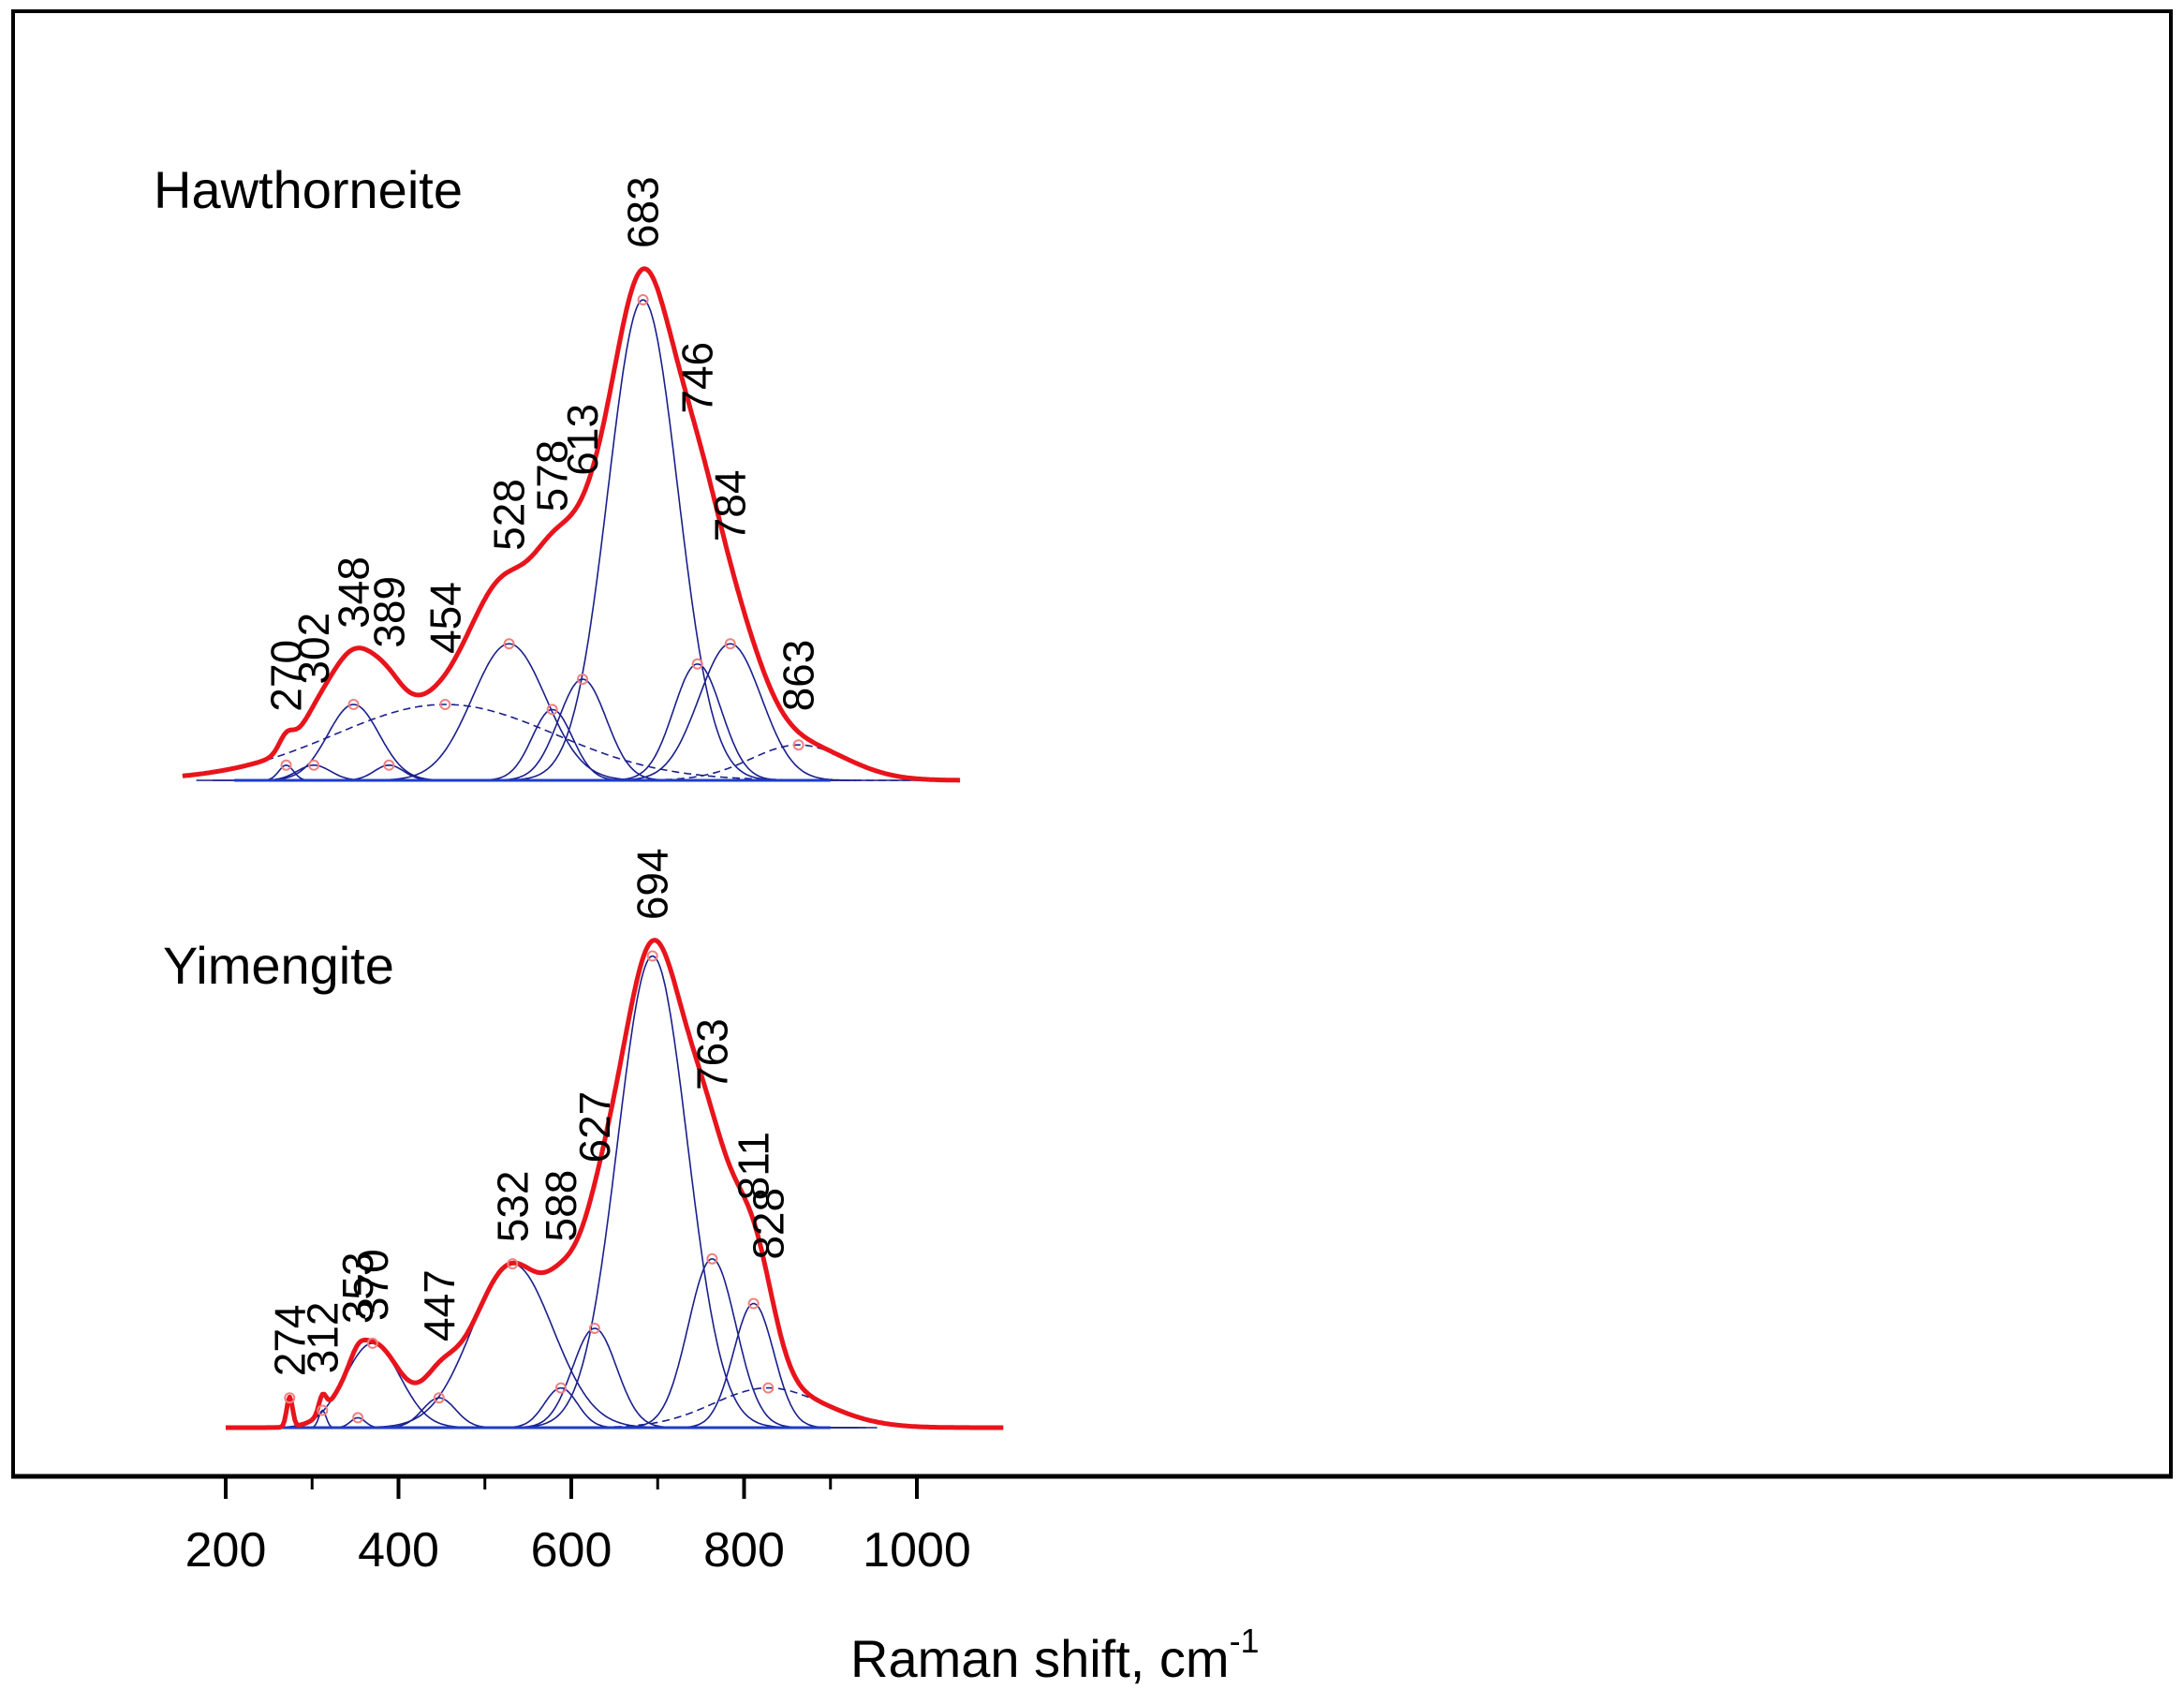 The height and width of the screenshot is (1704, 2184). What do you see at coordinates (744, 1550) in the screenshot?
I see `x-tick-label: 800` at bounding box center [744, 1550].